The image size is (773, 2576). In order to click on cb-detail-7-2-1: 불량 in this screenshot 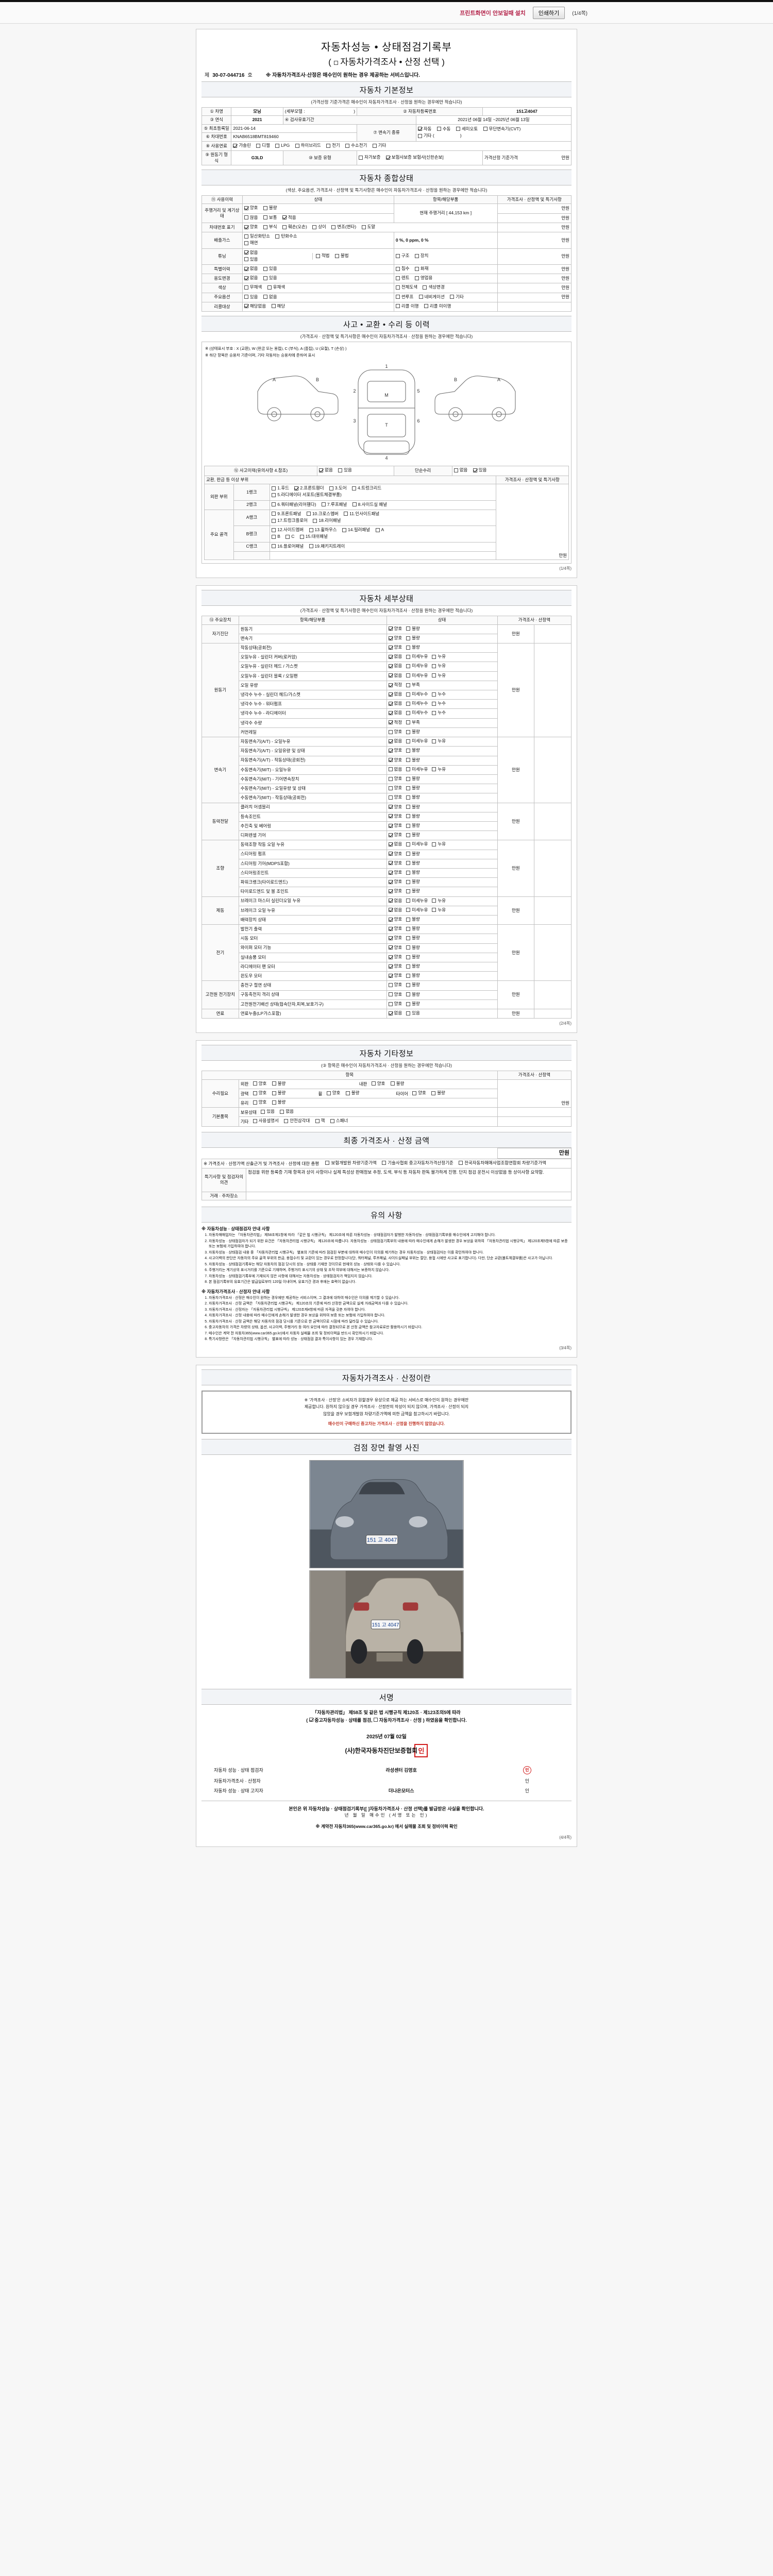, I will do `click(413, 1004)`.